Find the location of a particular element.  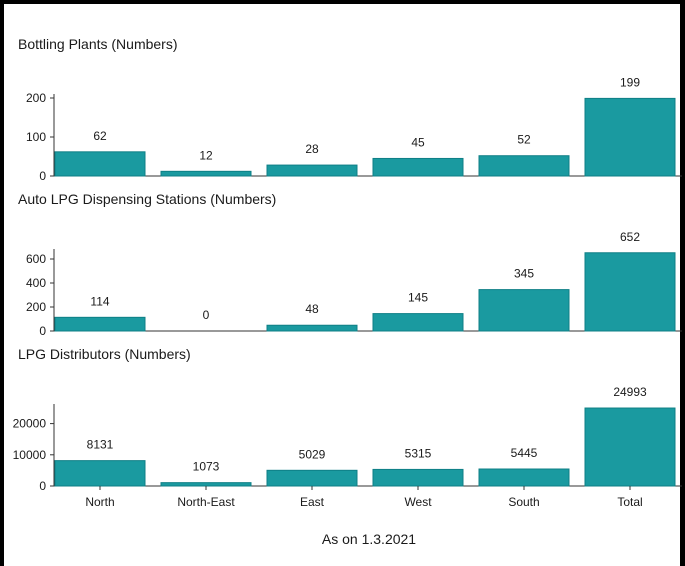

data-label: 8131 is located at coordinates (100, 445).